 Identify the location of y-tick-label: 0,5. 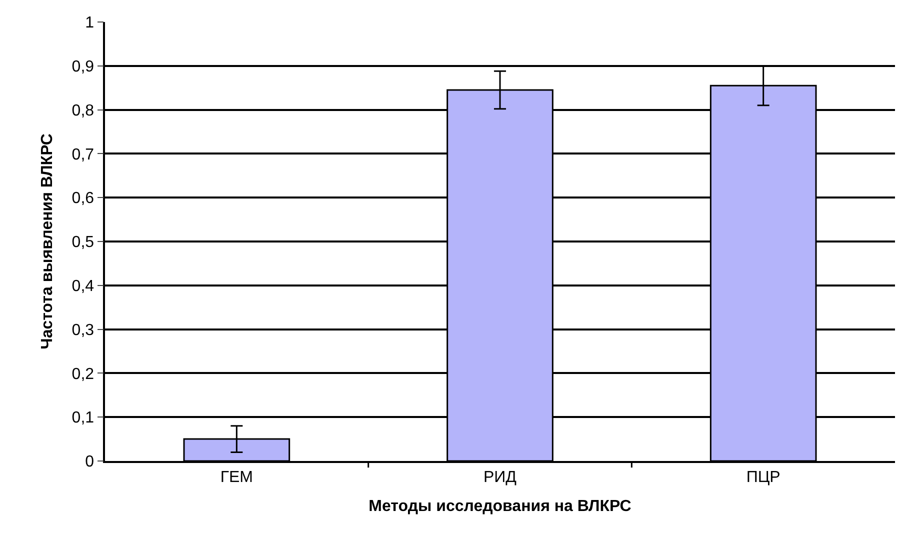
(83, 243).